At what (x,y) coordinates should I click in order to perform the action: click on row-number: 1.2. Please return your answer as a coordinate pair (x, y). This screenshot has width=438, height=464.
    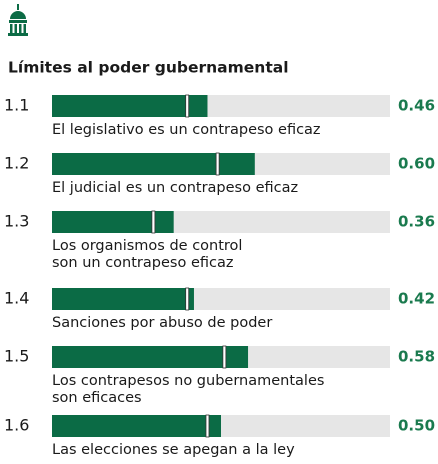
    Looking at the image, I should click on (16, 163).